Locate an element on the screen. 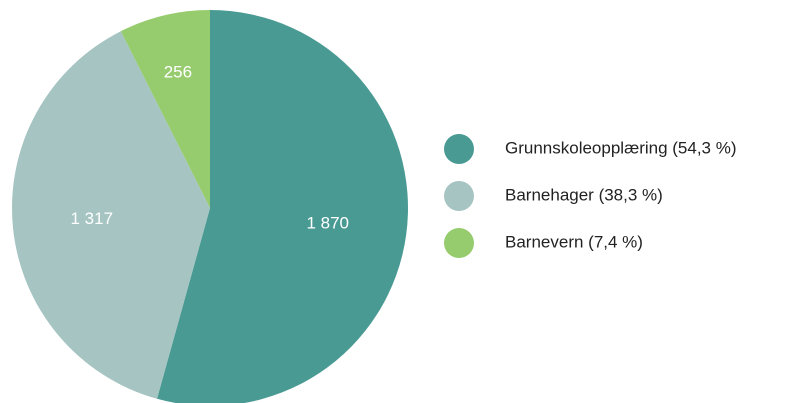  value-label: 256 is located at coordinates (178, 72).